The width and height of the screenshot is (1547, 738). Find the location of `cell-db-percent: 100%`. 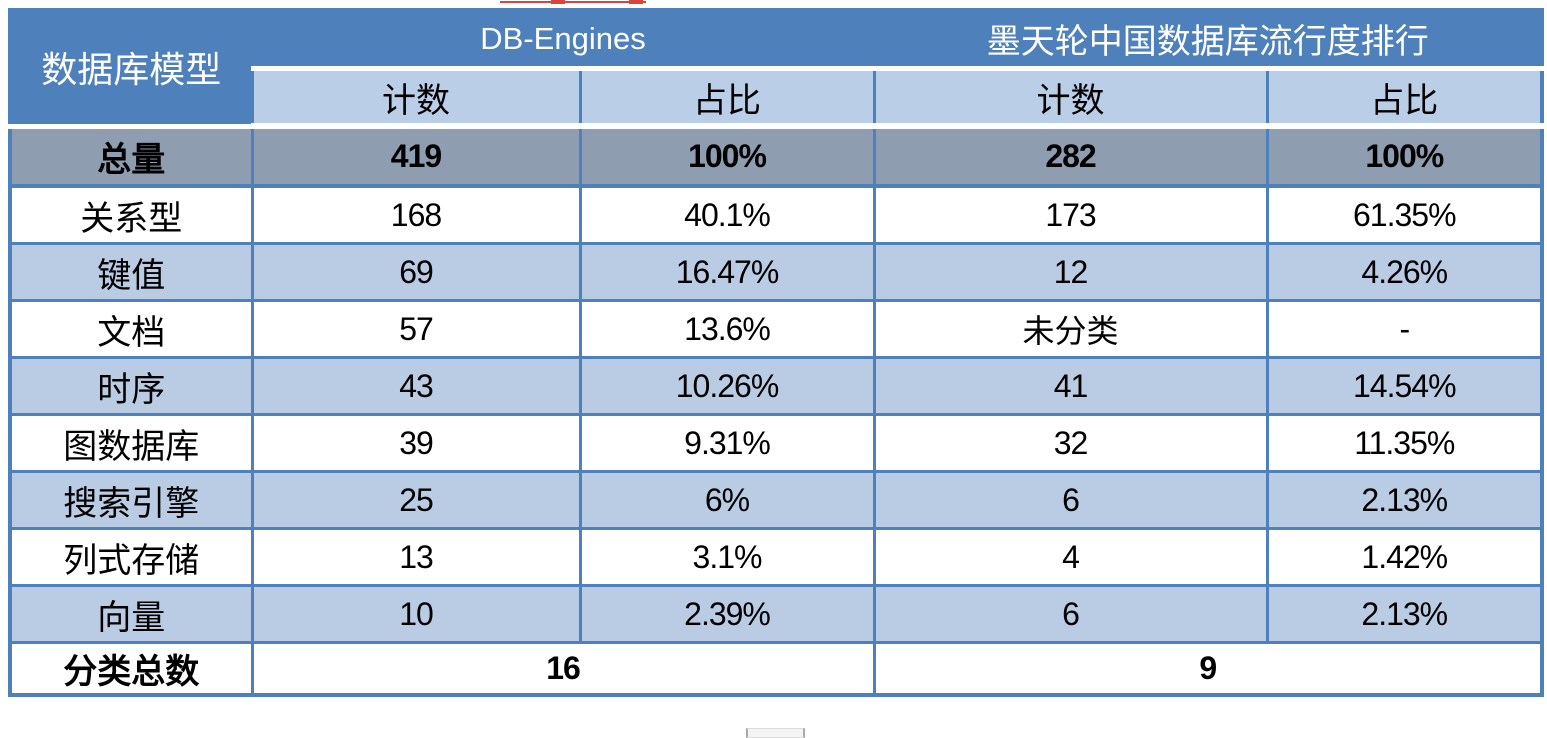

cell-db-percent: 100% is located at coordinates (727, 156).